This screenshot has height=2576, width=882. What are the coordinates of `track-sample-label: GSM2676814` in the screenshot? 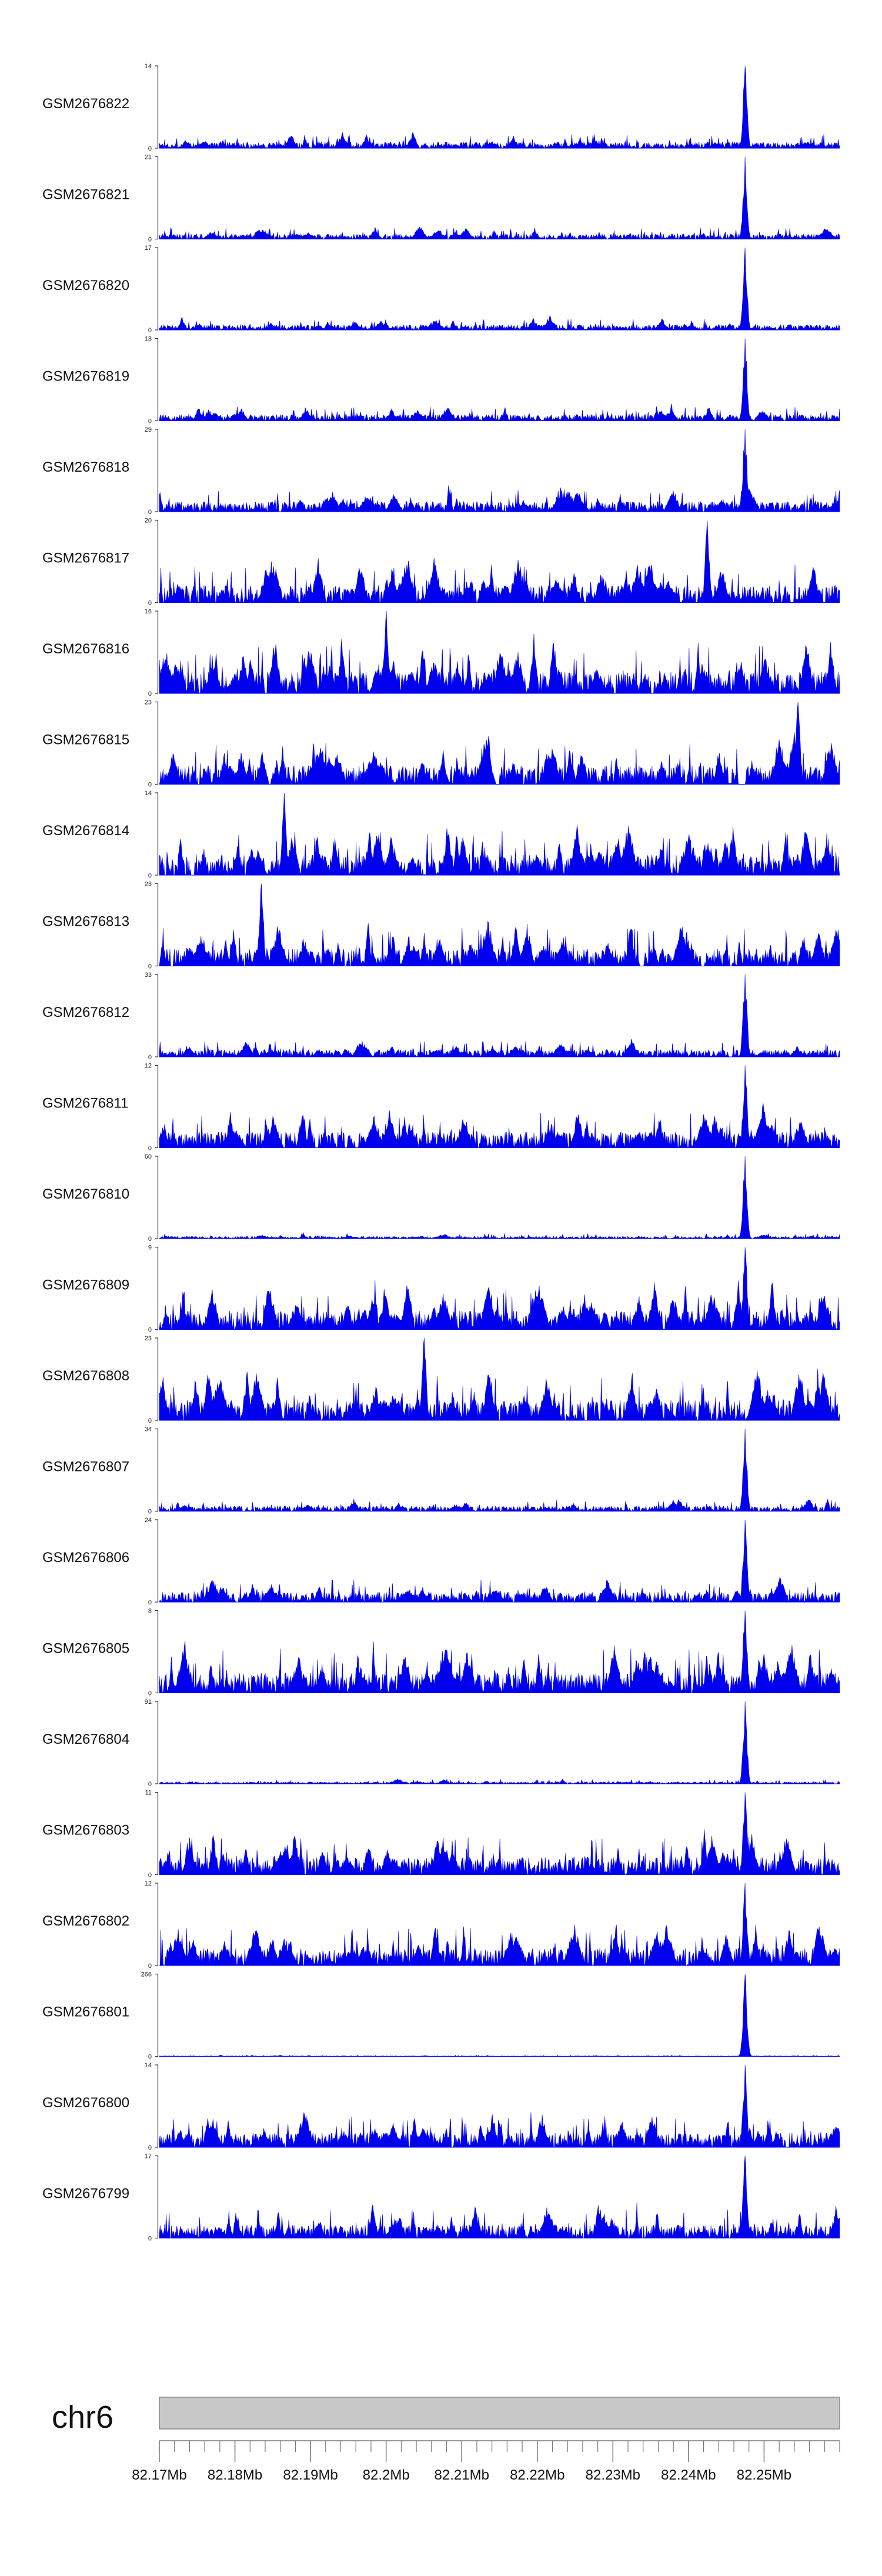 It's located at (85, 831).